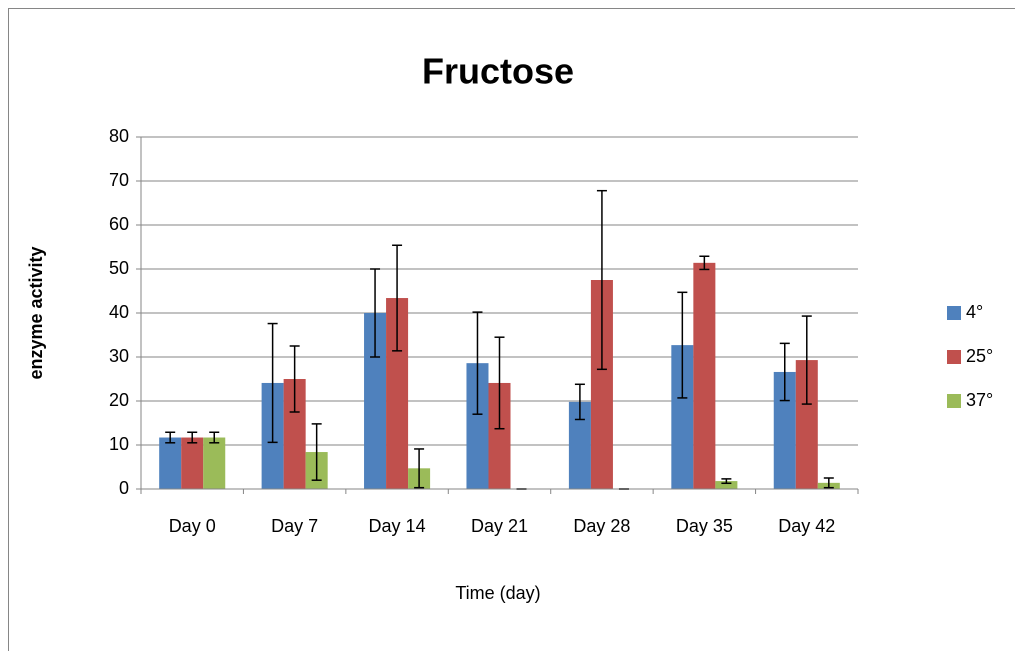  I want to click on x-tick-label: Day 35, so click(704, 526).